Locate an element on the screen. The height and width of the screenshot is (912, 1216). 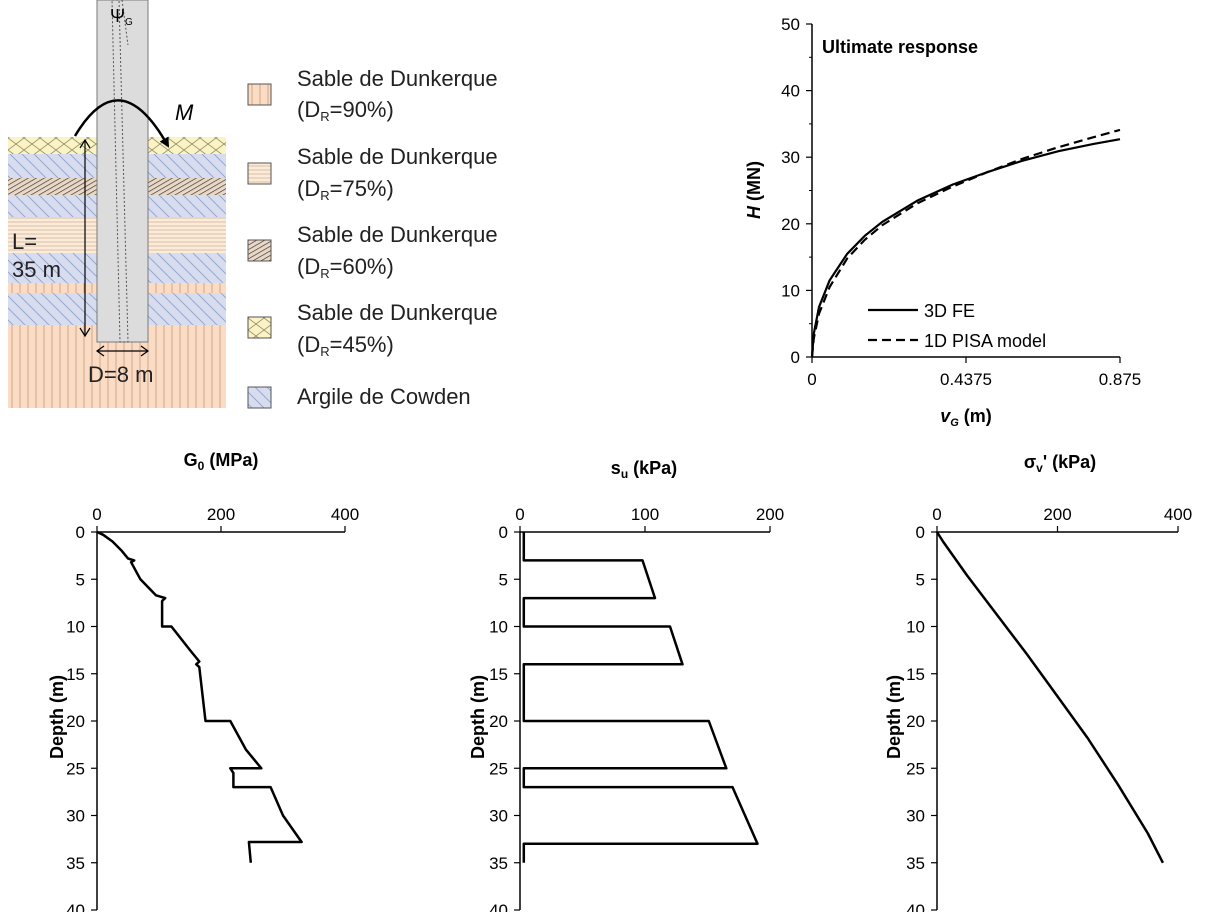
chart-h-xlabel: vG (m) is located at coordinates (966, 417).